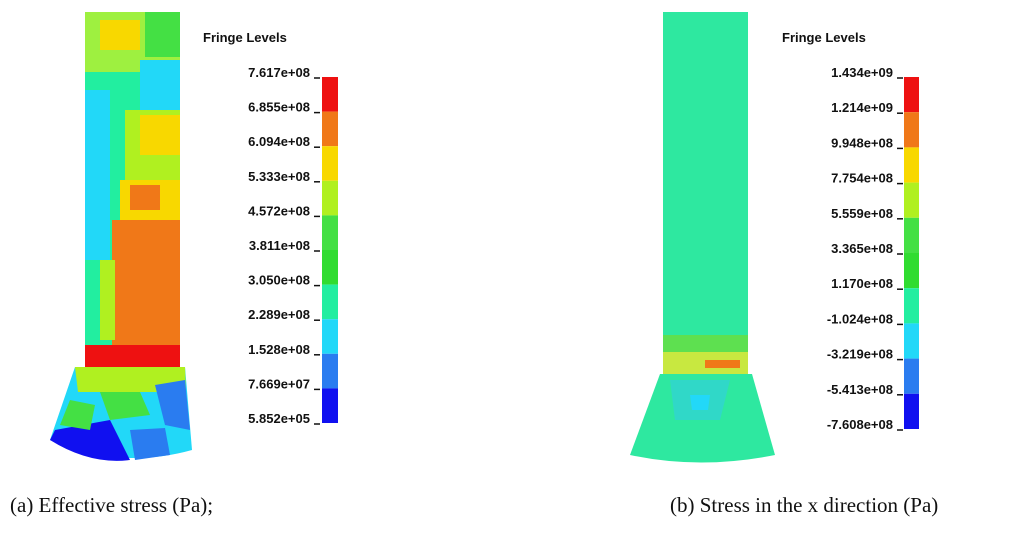  Describe the element at coordinates (860, 424) in the screenshot. I see `level-label: -7.608e+08` at that location.